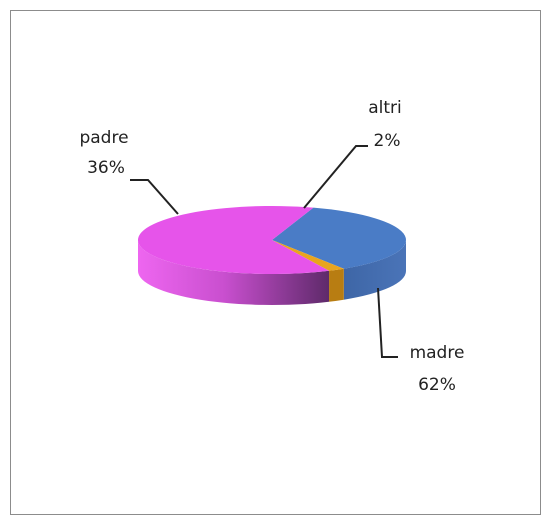  I want to click on label-altri-percent: 2%, so click(387, 141).